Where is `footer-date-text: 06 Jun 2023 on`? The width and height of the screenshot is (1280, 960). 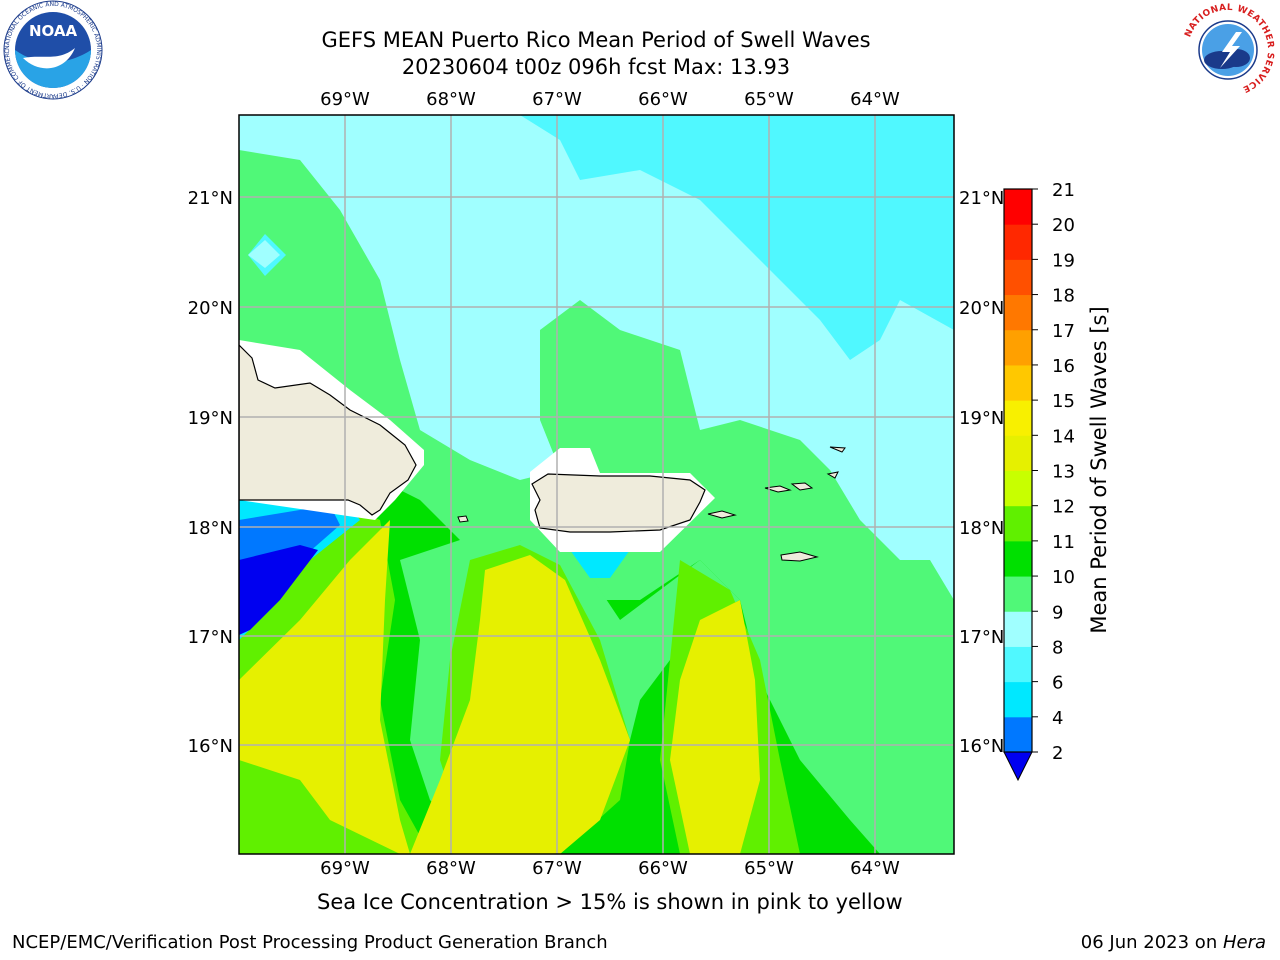 footer-date-text: 06 Jun 2023 on is located at coordinates (1151, 942).